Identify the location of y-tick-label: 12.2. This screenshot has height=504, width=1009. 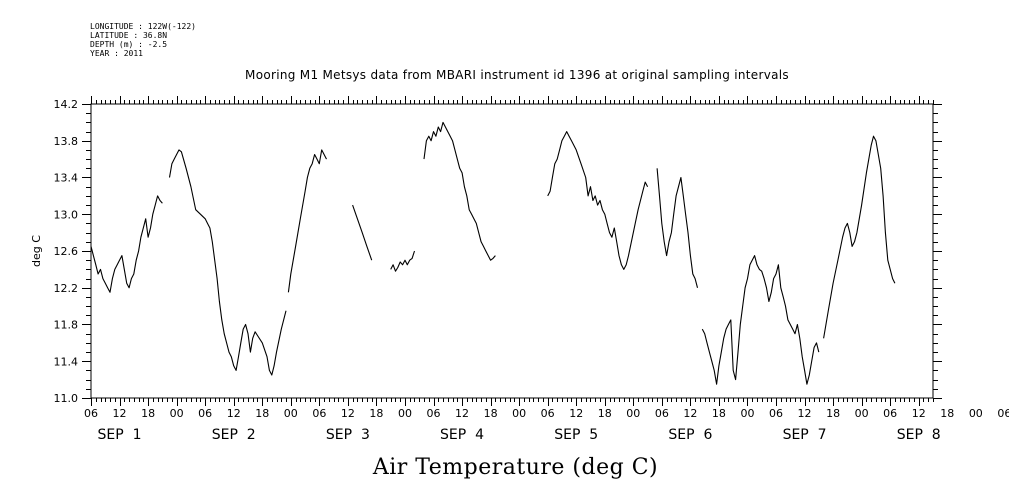
(66, 288).